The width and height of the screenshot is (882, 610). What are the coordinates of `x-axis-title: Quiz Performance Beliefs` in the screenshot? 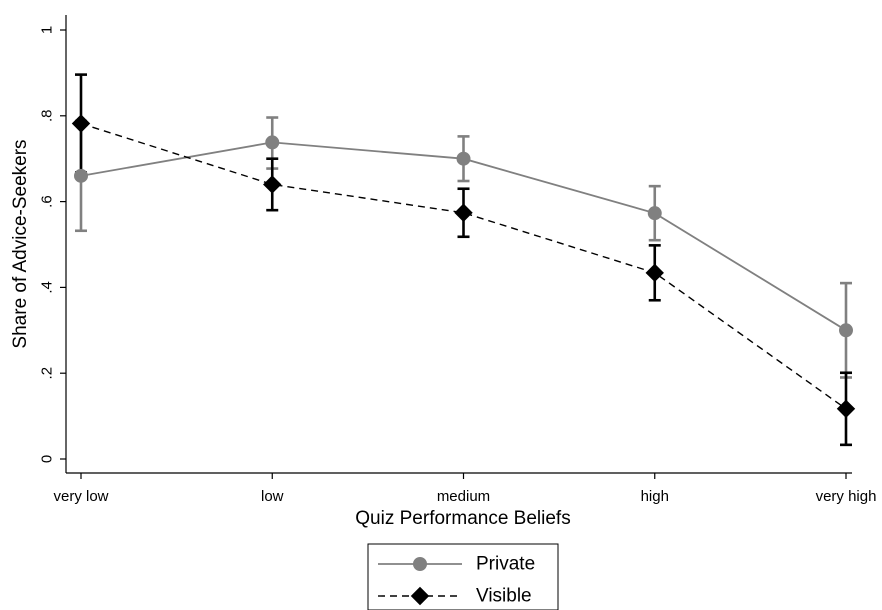 It's located at (462, 518).